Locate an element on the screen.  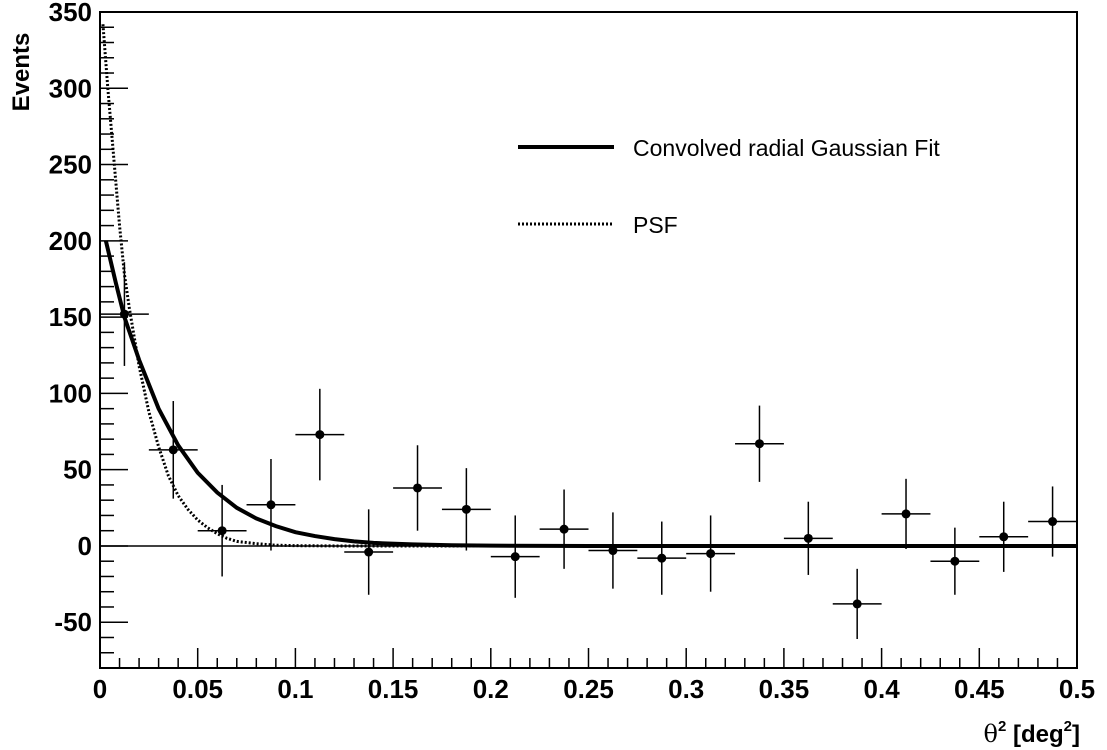
x-axis-label-unit: [deg is located at coordinates (1034, 734).